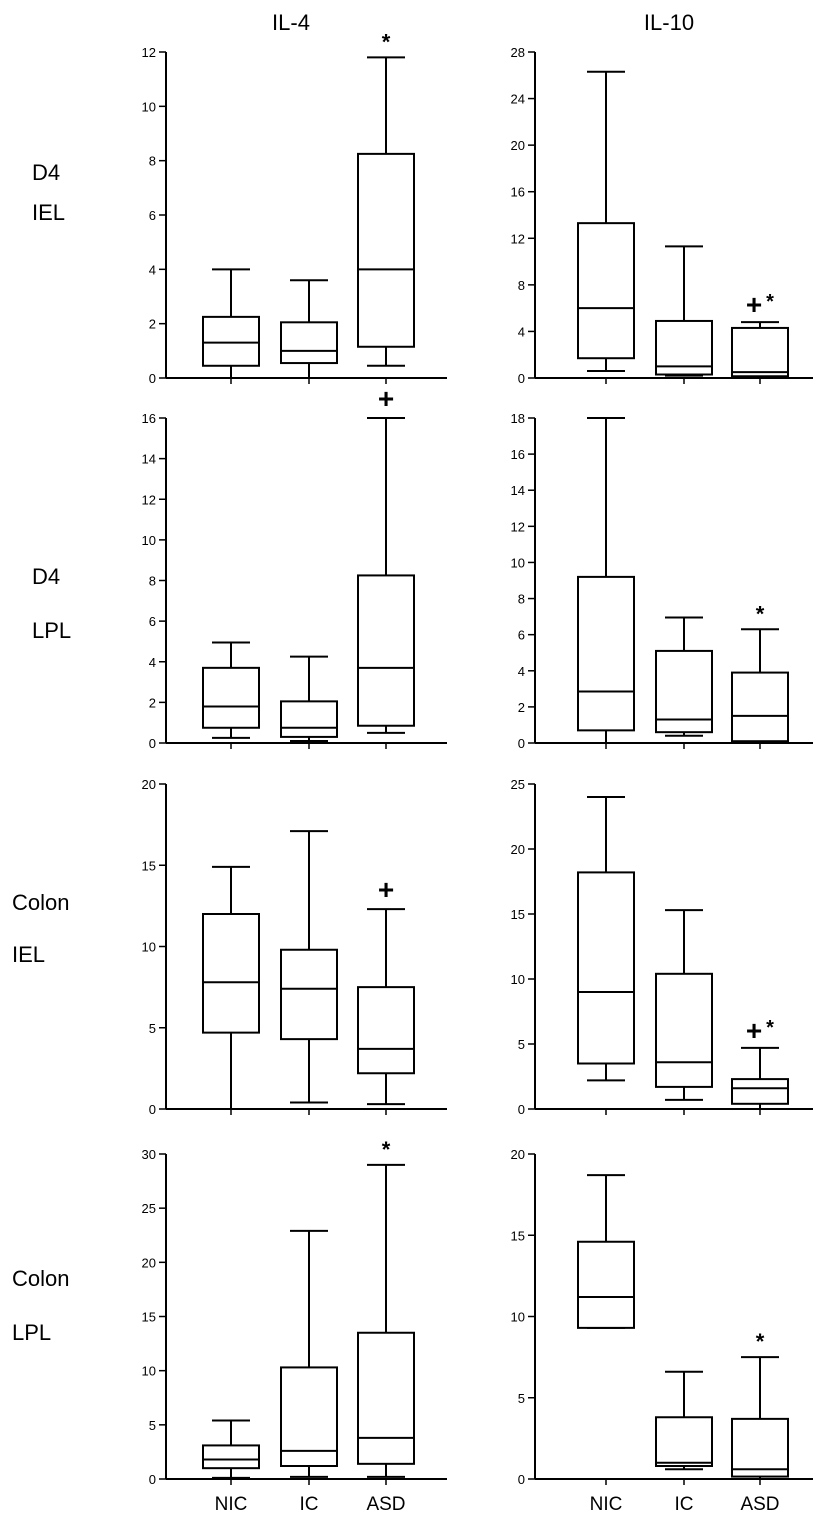  What do you see at coordinates (521, 707) in the screenshot?
I see `panel-4-y-tick-label: 2` at bounding box center [521, 707].